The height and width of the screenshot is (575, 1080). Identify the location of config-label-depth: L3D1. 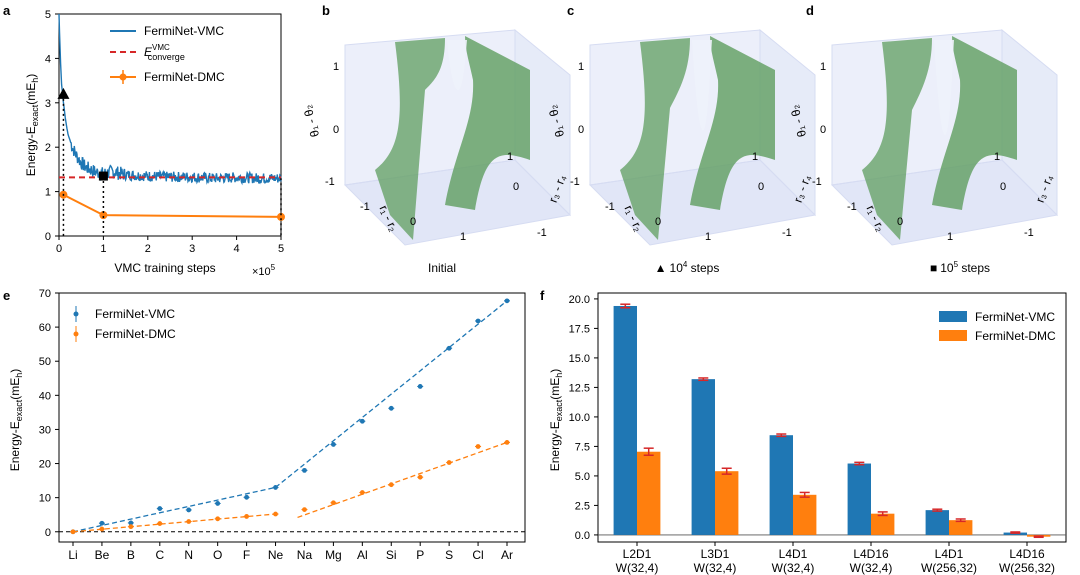
(715, 554).